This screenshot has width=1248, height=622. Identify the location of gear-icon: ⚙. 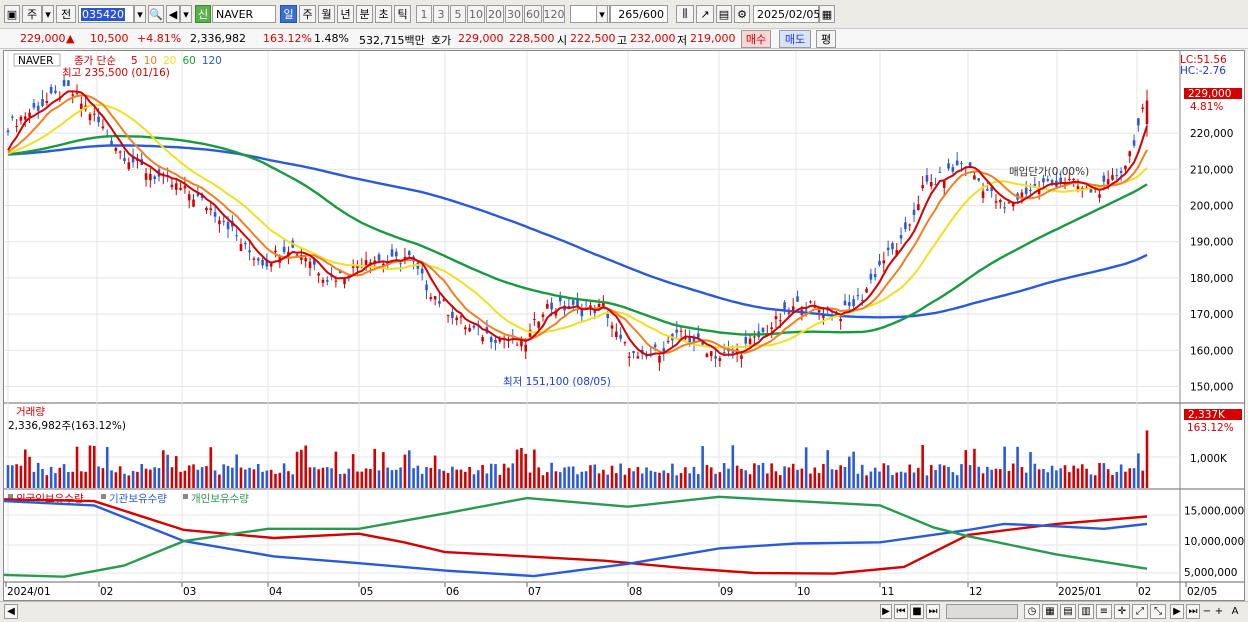
(742, 14).